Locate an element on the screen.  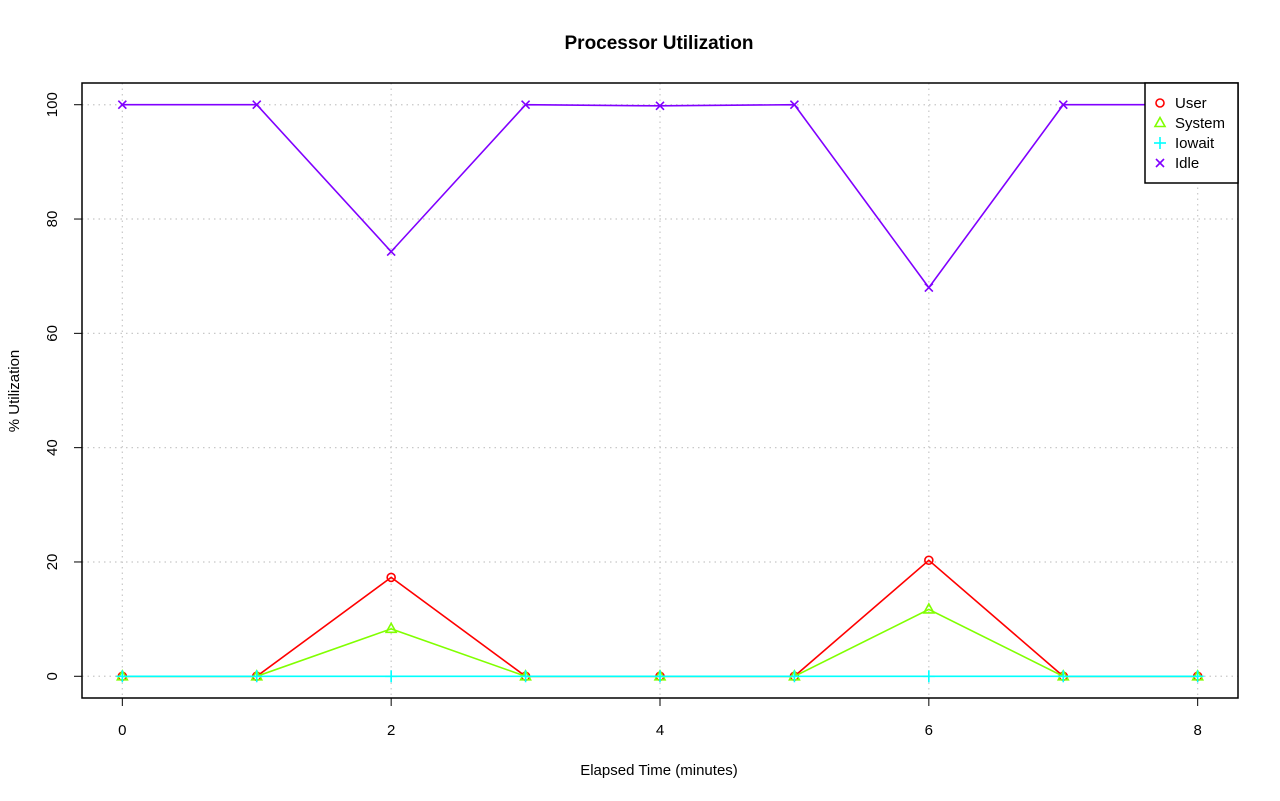
legend-label-iowait: Iowait is located at coordinates (1195, 143).